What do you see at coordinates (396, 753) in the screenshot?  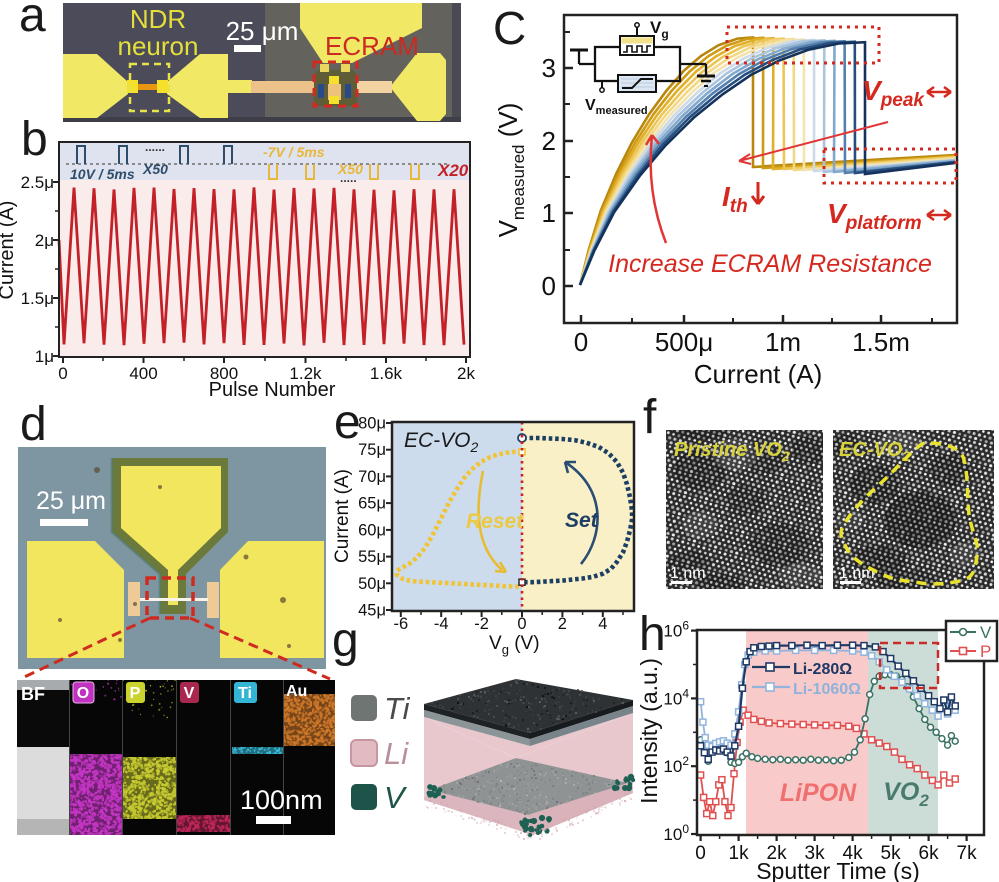 I see `svg-text: Li` at bounding box center [396, 753].